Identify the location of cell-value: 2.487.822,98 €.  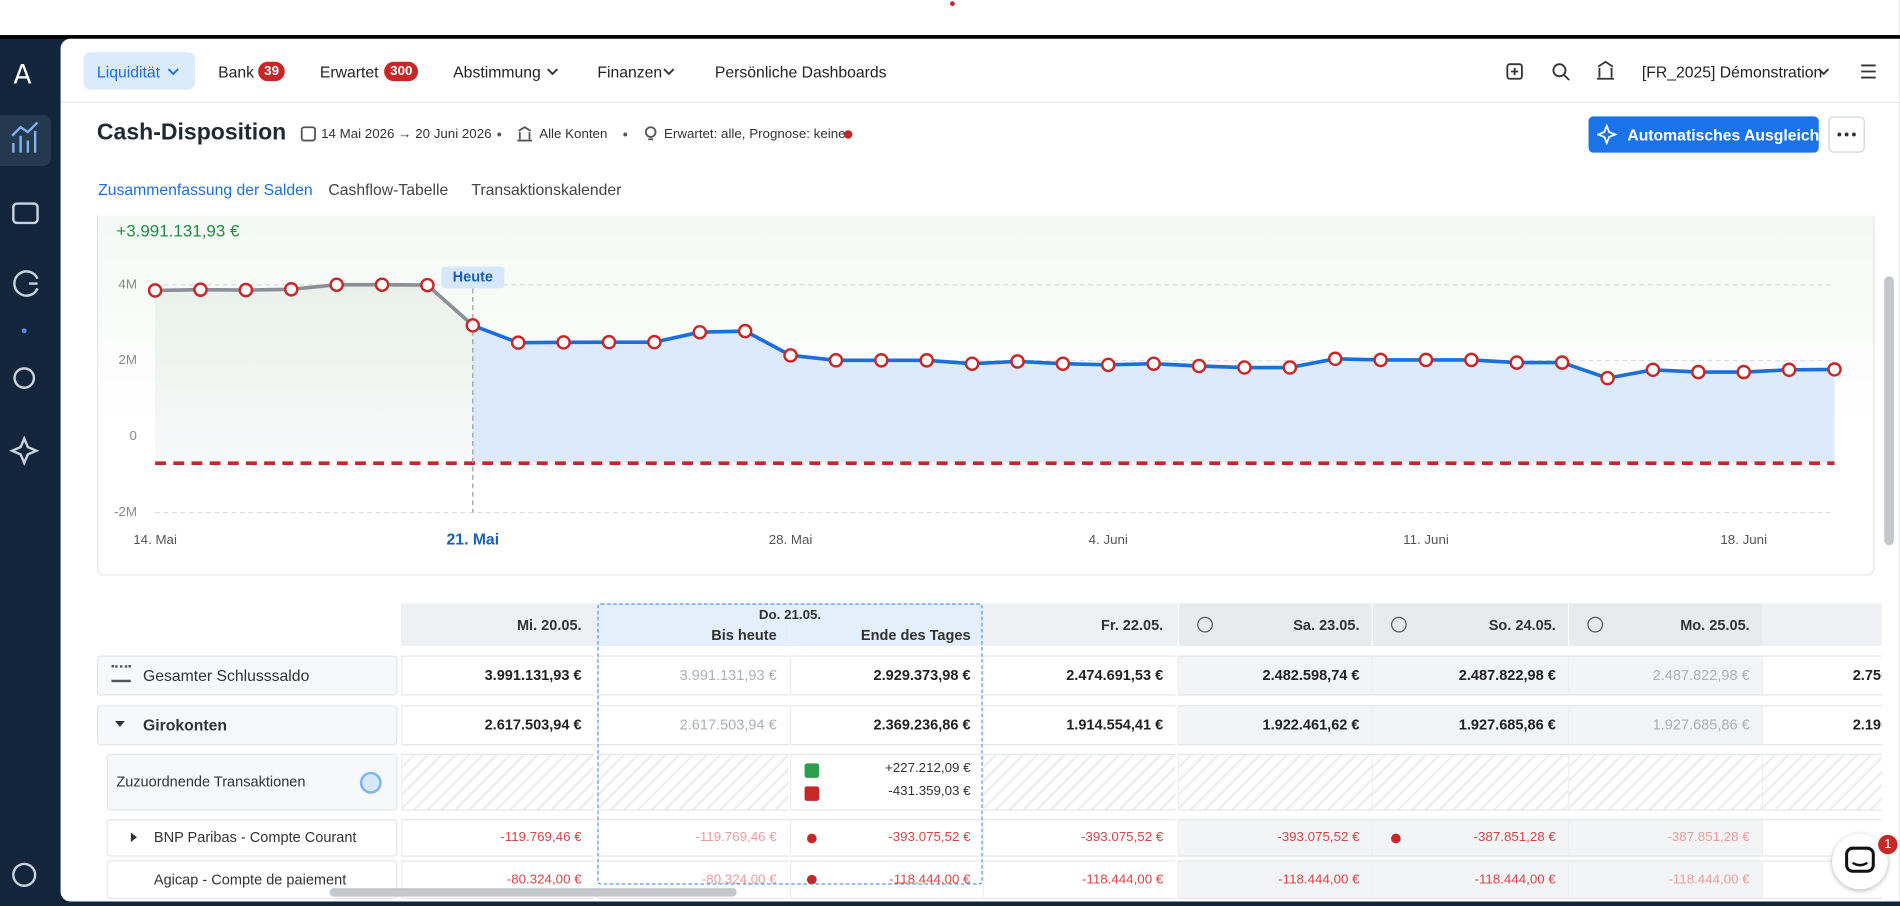
(1701, 675).